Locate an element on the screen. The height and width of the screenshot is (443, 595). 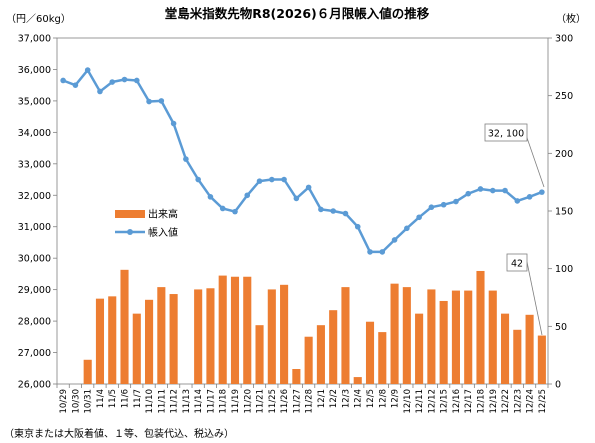
legend-label-volume: 出来高 is located at coordinates (163, 214).